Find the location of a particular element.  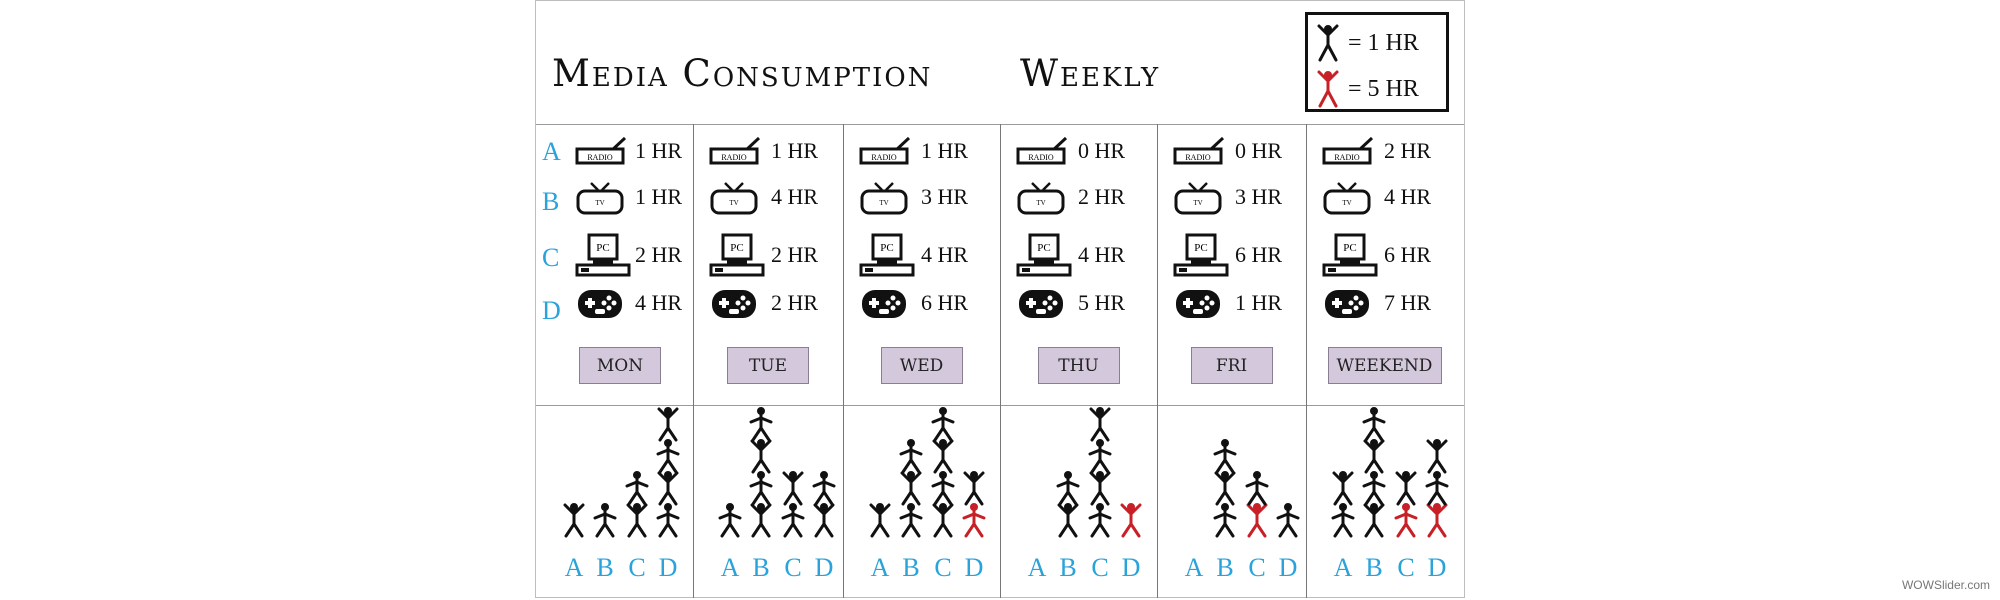

day-button-mon: MON is located at coordinates (620, 365).